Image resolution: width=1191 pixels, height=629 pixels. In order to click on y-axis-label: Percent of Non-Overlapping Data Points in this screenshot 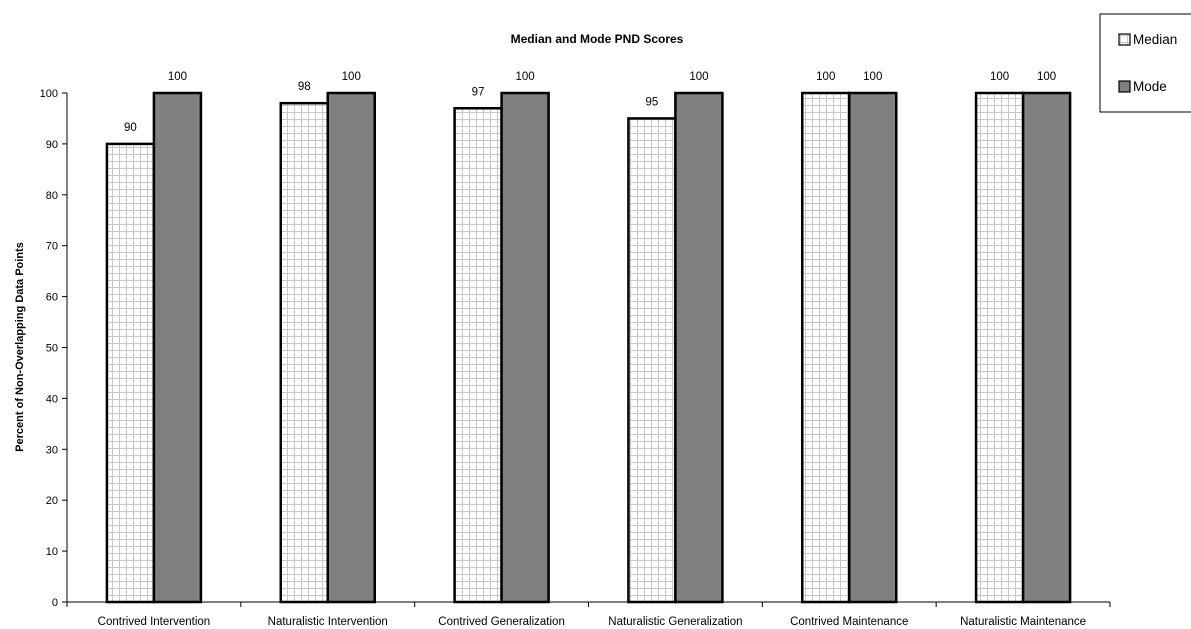, I will do `click(20, 347)`.